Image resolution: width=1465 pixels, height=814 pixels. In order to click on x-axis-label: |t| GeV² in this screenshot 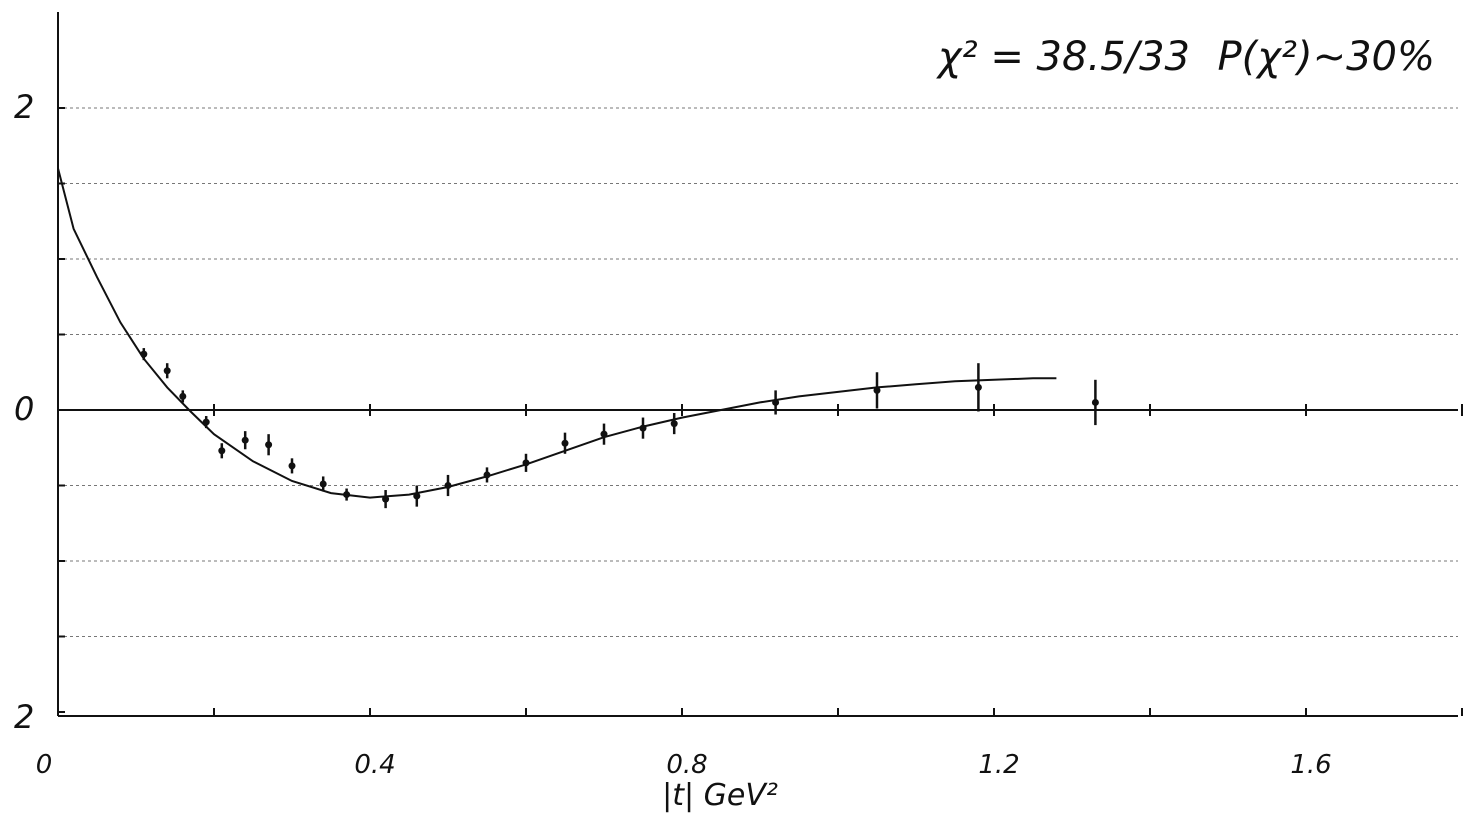, I will do `click(720, 795)`.